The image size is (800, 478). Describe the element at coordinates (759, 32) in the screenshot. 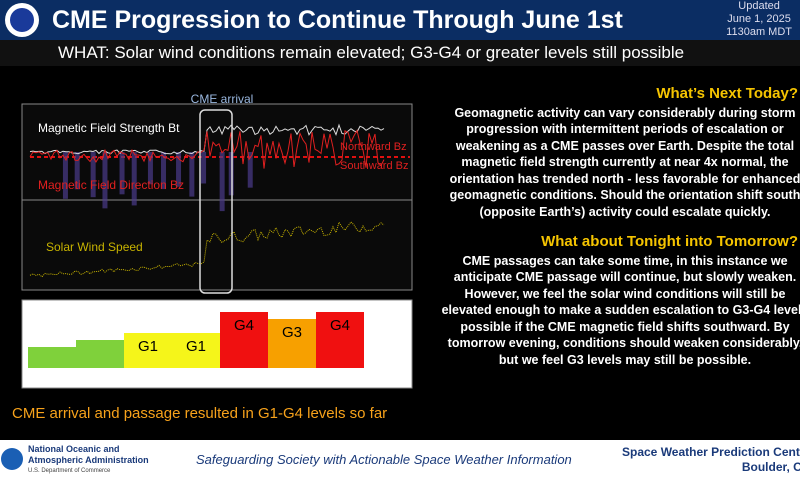

I see `updated-line: 1130am MDT` at that location.